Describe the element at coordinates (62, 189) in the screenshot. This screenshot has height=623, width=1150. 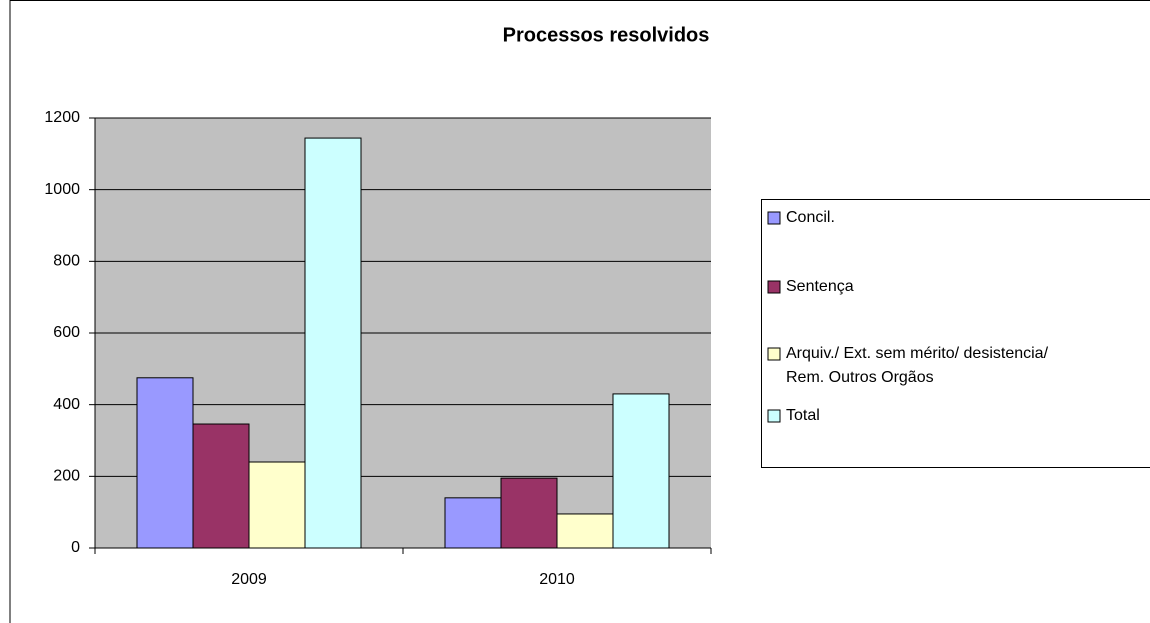
I see `y-tick-label: 1000` at that location.